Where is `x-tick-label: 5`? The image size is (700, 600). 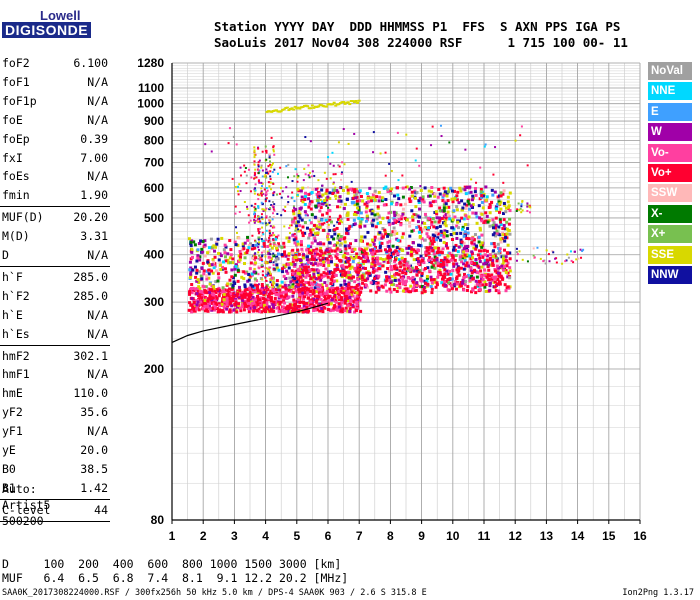
x-tick-label: 5 is located at coordinates (296, 536).